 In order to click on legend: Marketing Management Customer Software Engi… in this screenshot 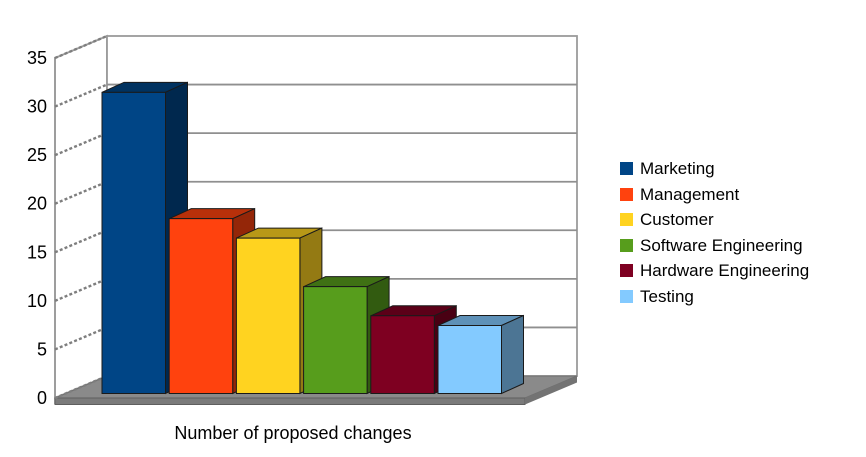, I will do `click(714, 232)`.